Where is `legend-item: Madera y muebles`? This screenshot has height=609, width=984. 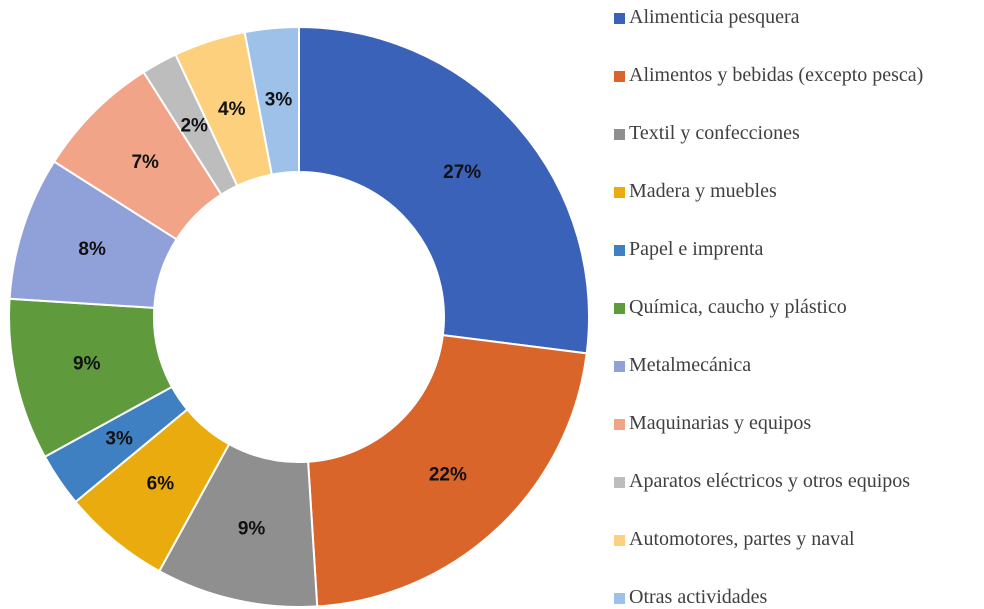
legend-item: Madera y muebles is located at coordinates (794, 191).